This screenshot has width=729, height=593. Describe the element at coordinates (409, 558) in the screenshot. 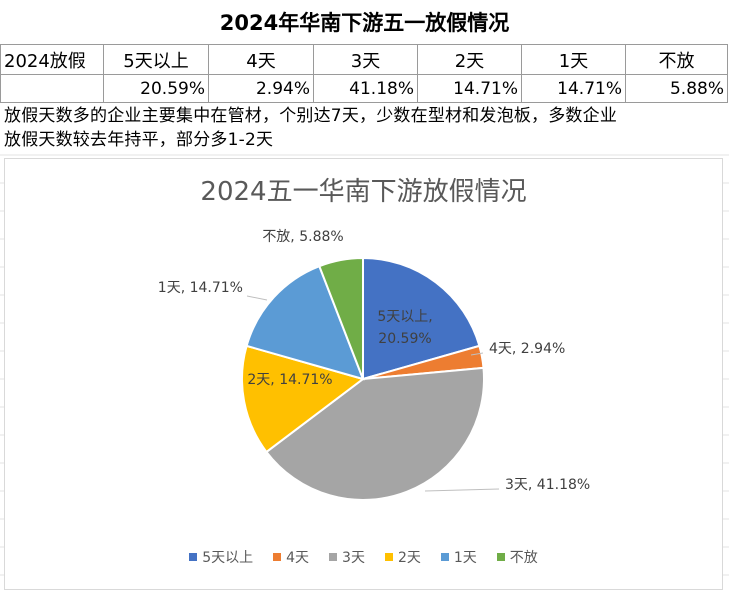

I see `legend-label: 2天` at that location.